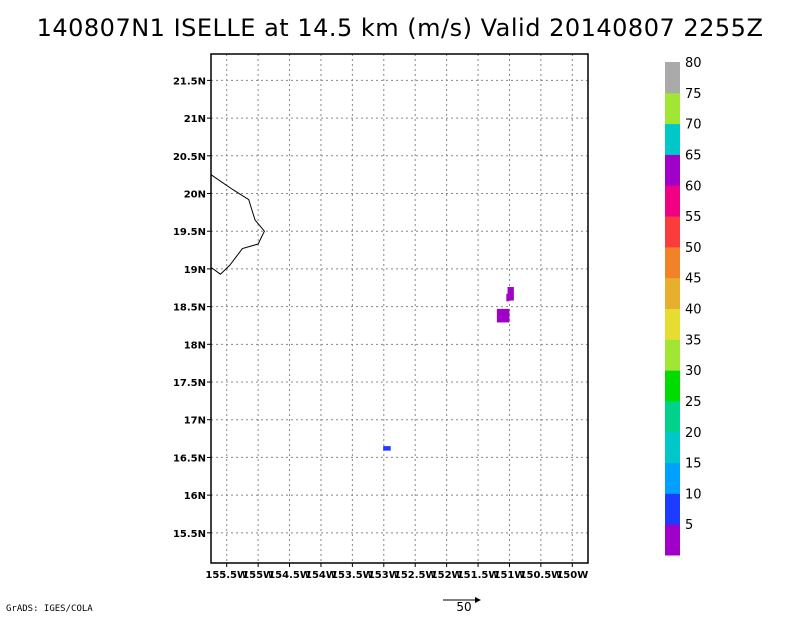  What do you see at coordinates (693, 125) in the screenshot?
I see `colorbar-label: 70` at bounding box center [693, 125].